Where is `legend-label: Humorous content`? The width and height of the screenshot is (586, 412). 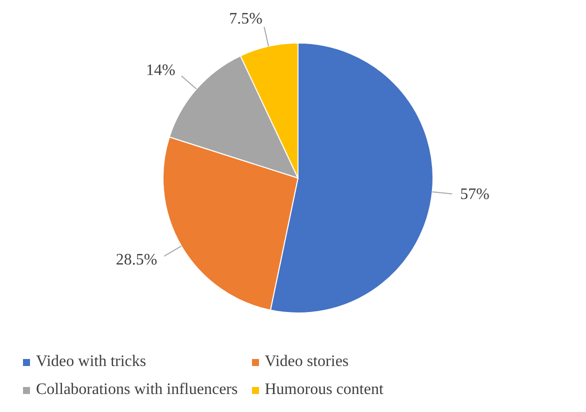 legend-label: Humorous content is located at coordinates (324, 390).